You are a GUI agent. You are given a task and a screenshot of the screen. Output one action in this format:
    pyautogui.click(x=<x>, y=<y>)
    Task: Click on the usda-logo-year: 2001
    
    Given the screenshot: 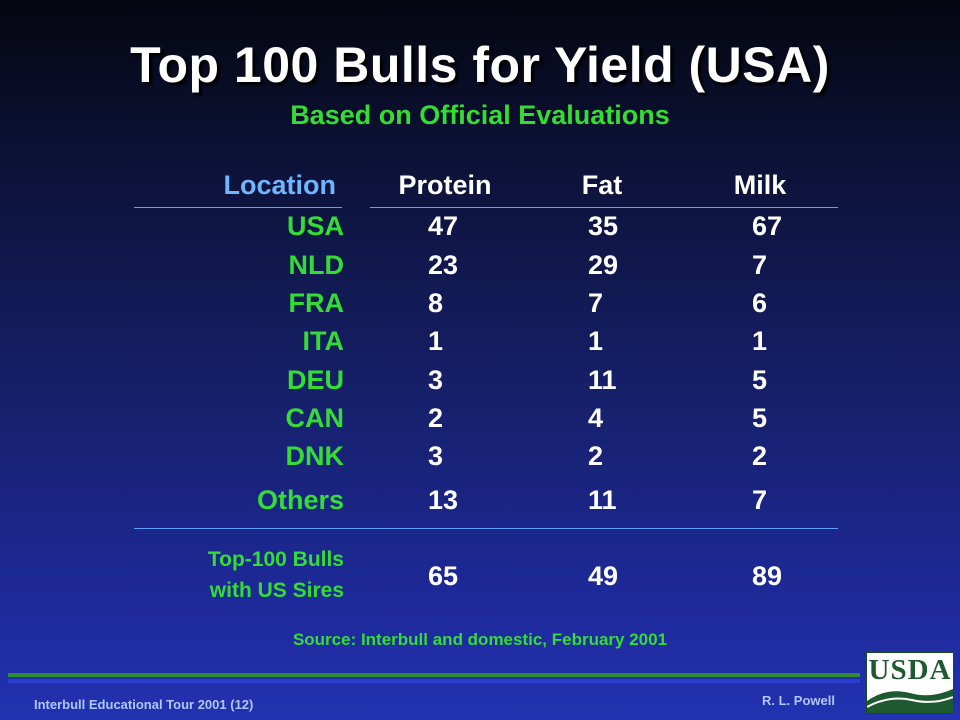 What is the action you would take?
    pyautogui.click(x=941, y=706)
    